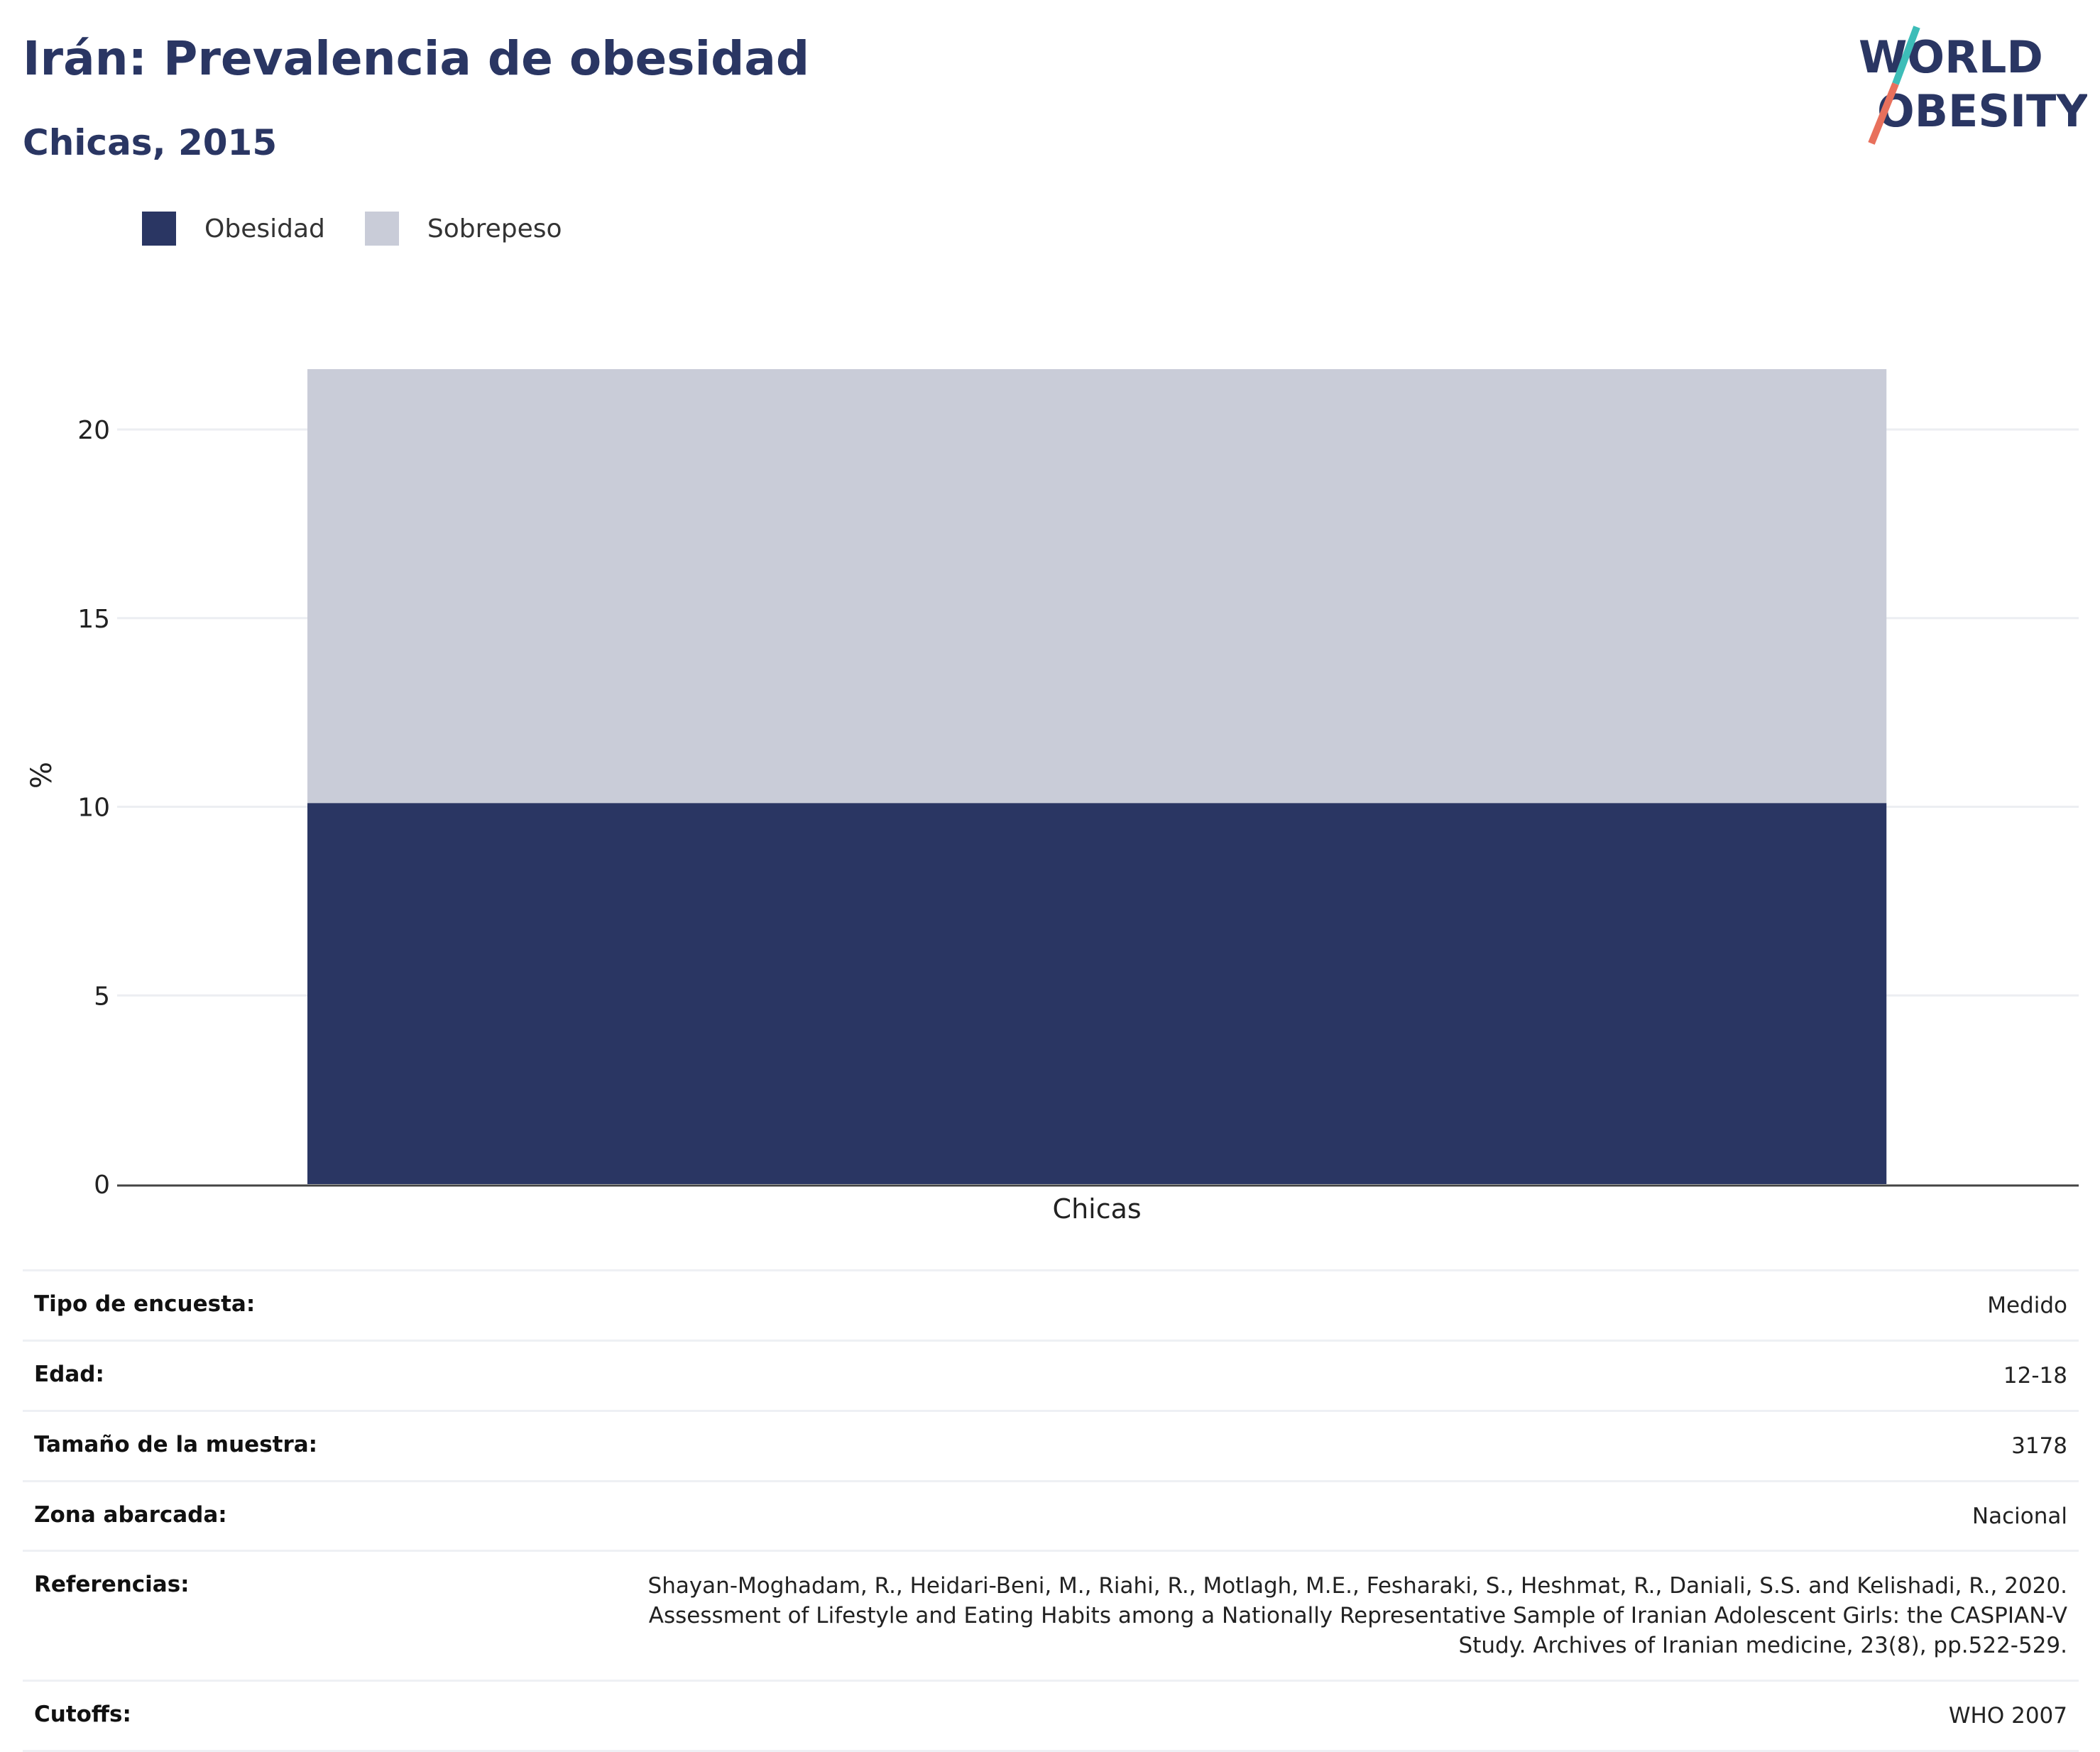  Describe the element at coordinates (112, 1585) in the screenshot. I see `meta-key: Referencias:` at that location.